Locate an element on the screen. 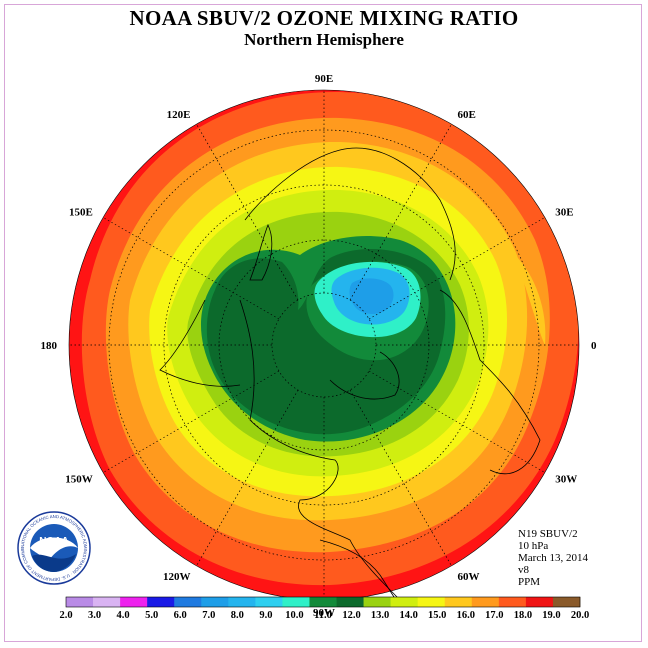 The image size is (648, 648). colorbar-tick-label: 12.0 is located at coordinates (351, 615).